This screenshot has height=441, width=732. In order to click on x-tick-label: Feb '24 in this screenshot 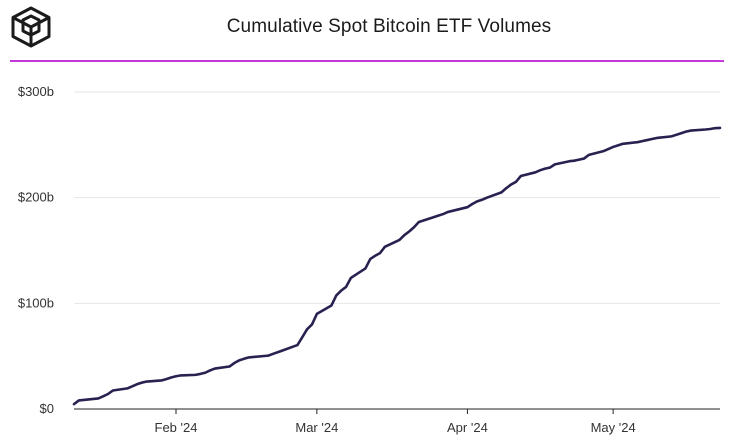, I will do `click(176, 427)`.